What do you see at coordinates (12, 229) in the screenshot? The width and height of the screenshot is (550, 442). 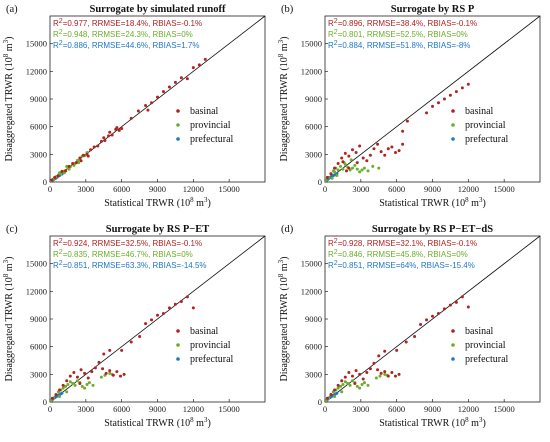 I see `panel-label: (c)` at bounding box center [12, 229].